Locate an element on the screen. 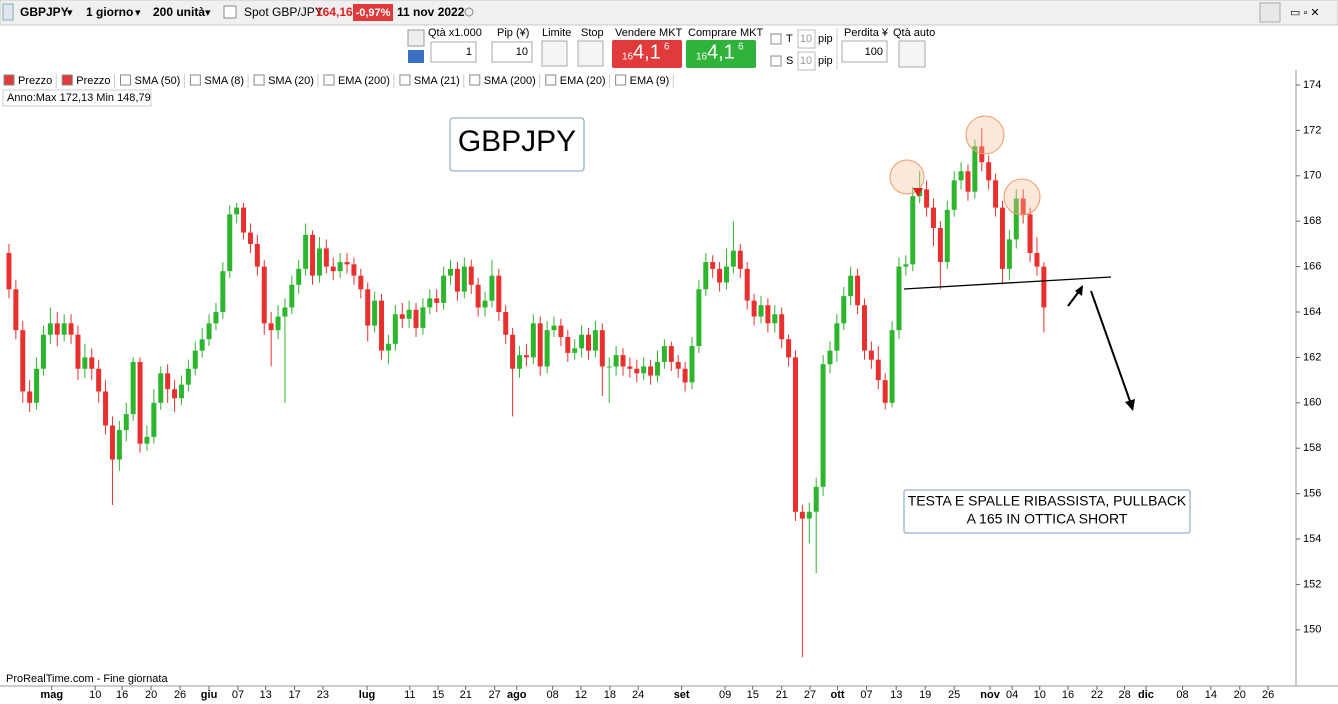 This screenshot has width=1338, height=704. s-input is located at coordinates (806, 61).